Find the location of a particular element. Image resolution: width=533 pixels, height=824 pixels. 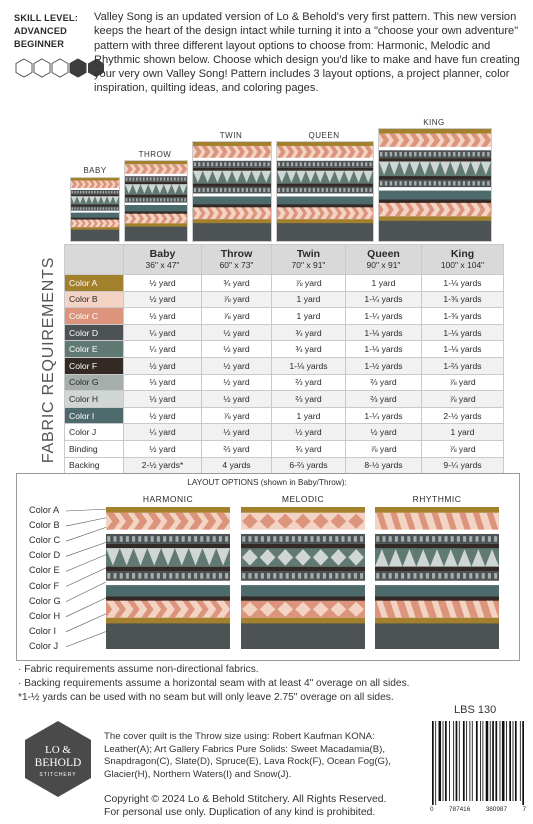

layout-harmonic-quilt is located at coordinates (168, 578).